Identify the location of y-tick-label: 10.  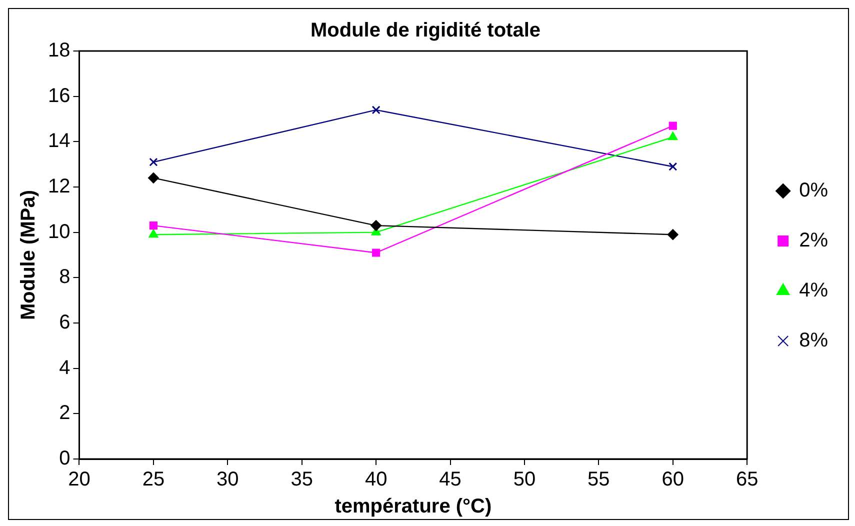
(59, 231).